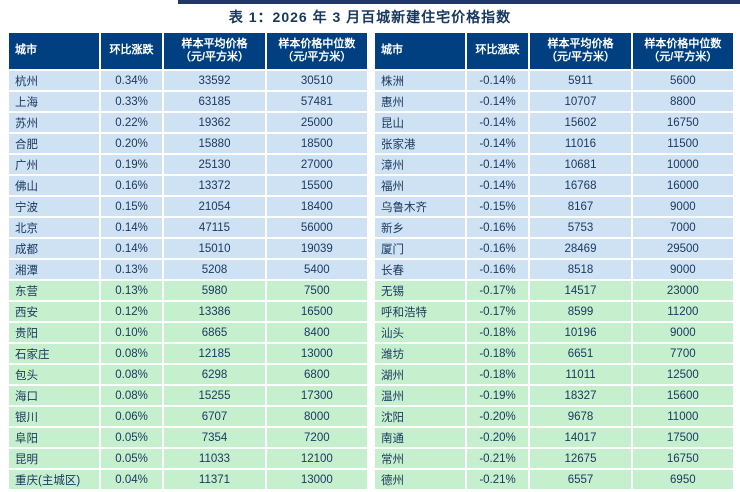  I want to click on cell-median-price: 11200, so click(682, 311).